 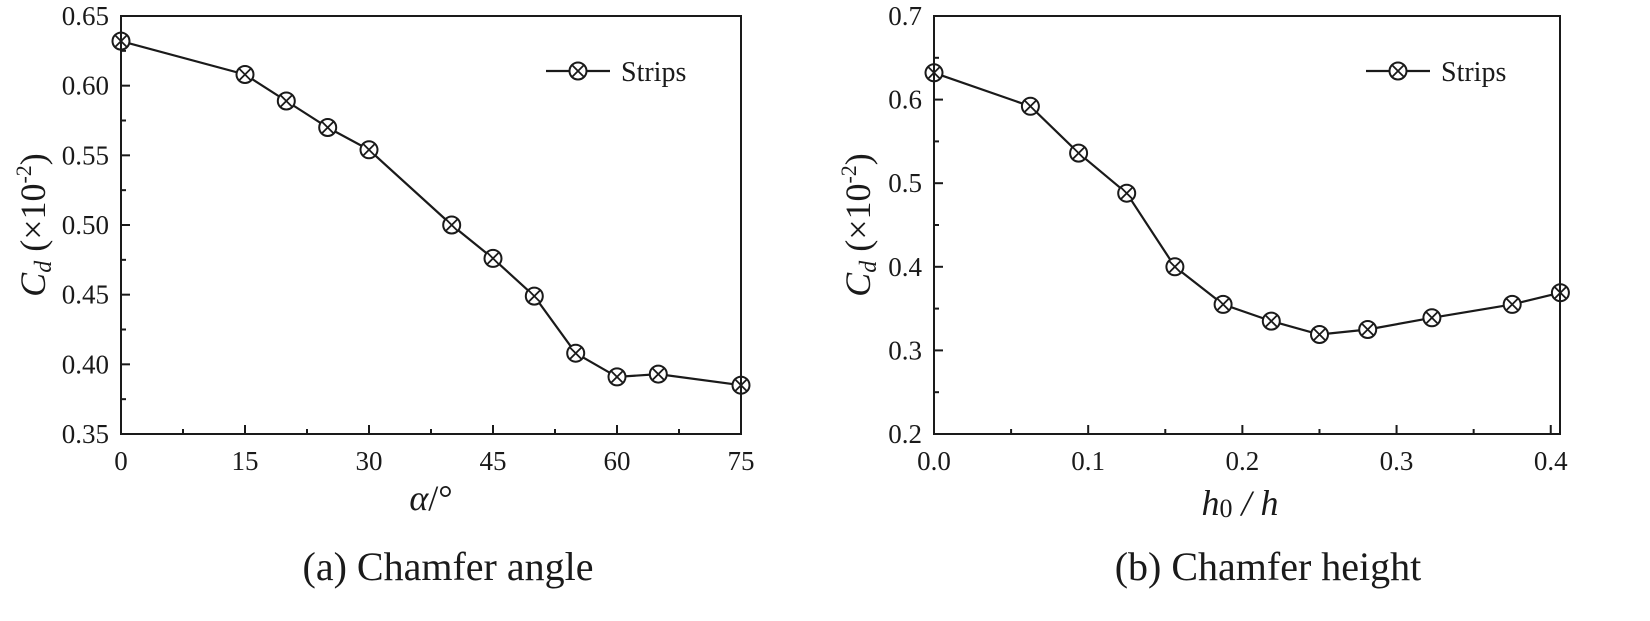 I want to click on panel-a-x-tick-label: 60, so click(x=617, y=461).